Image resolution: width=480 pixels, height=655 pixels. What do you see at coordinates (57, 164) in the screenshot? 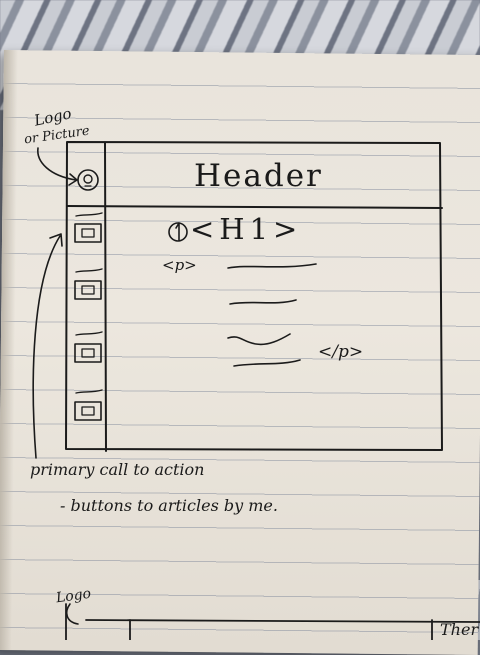
I see `logo-arrow` at bounding box center [57, 164].